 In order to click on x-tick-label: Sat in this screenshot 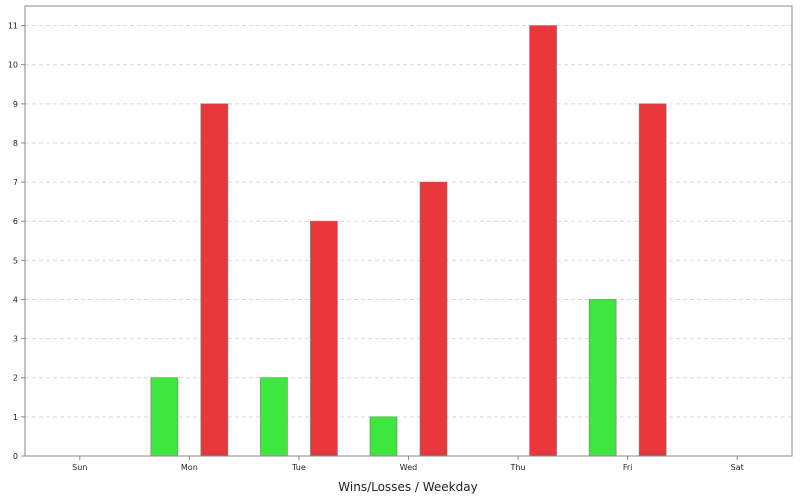, I will do `click(737, 467)`.